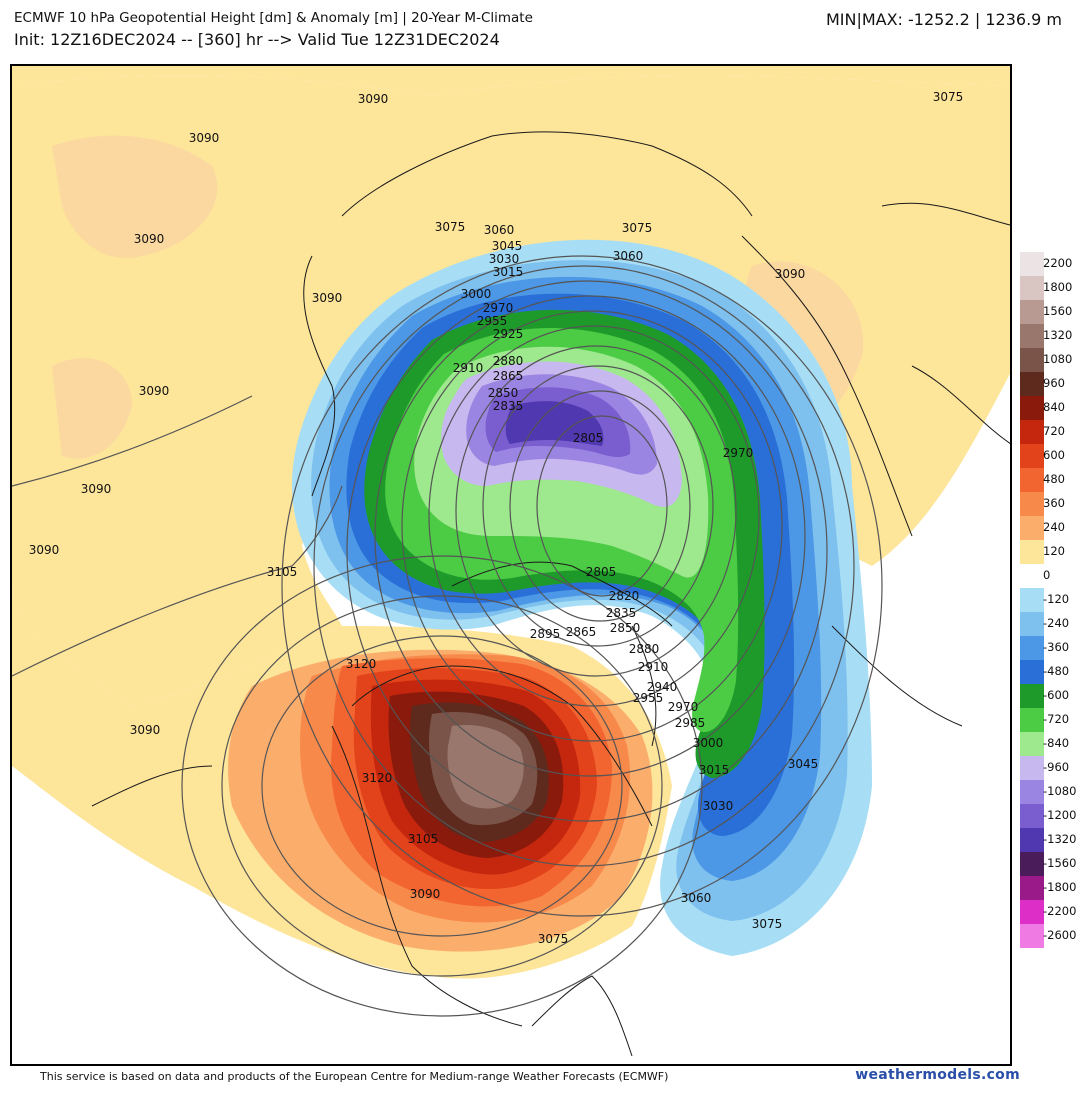  I want to click on legend-label: 2200, so click(1058, 263).